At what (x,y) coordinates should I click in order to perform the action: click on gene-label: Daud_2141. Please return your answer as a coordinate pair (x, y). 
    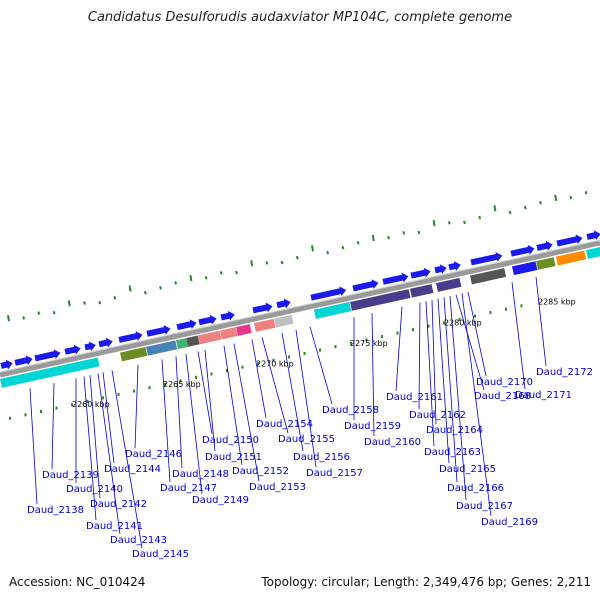
    Looking at the image, I should click on (114, 526).